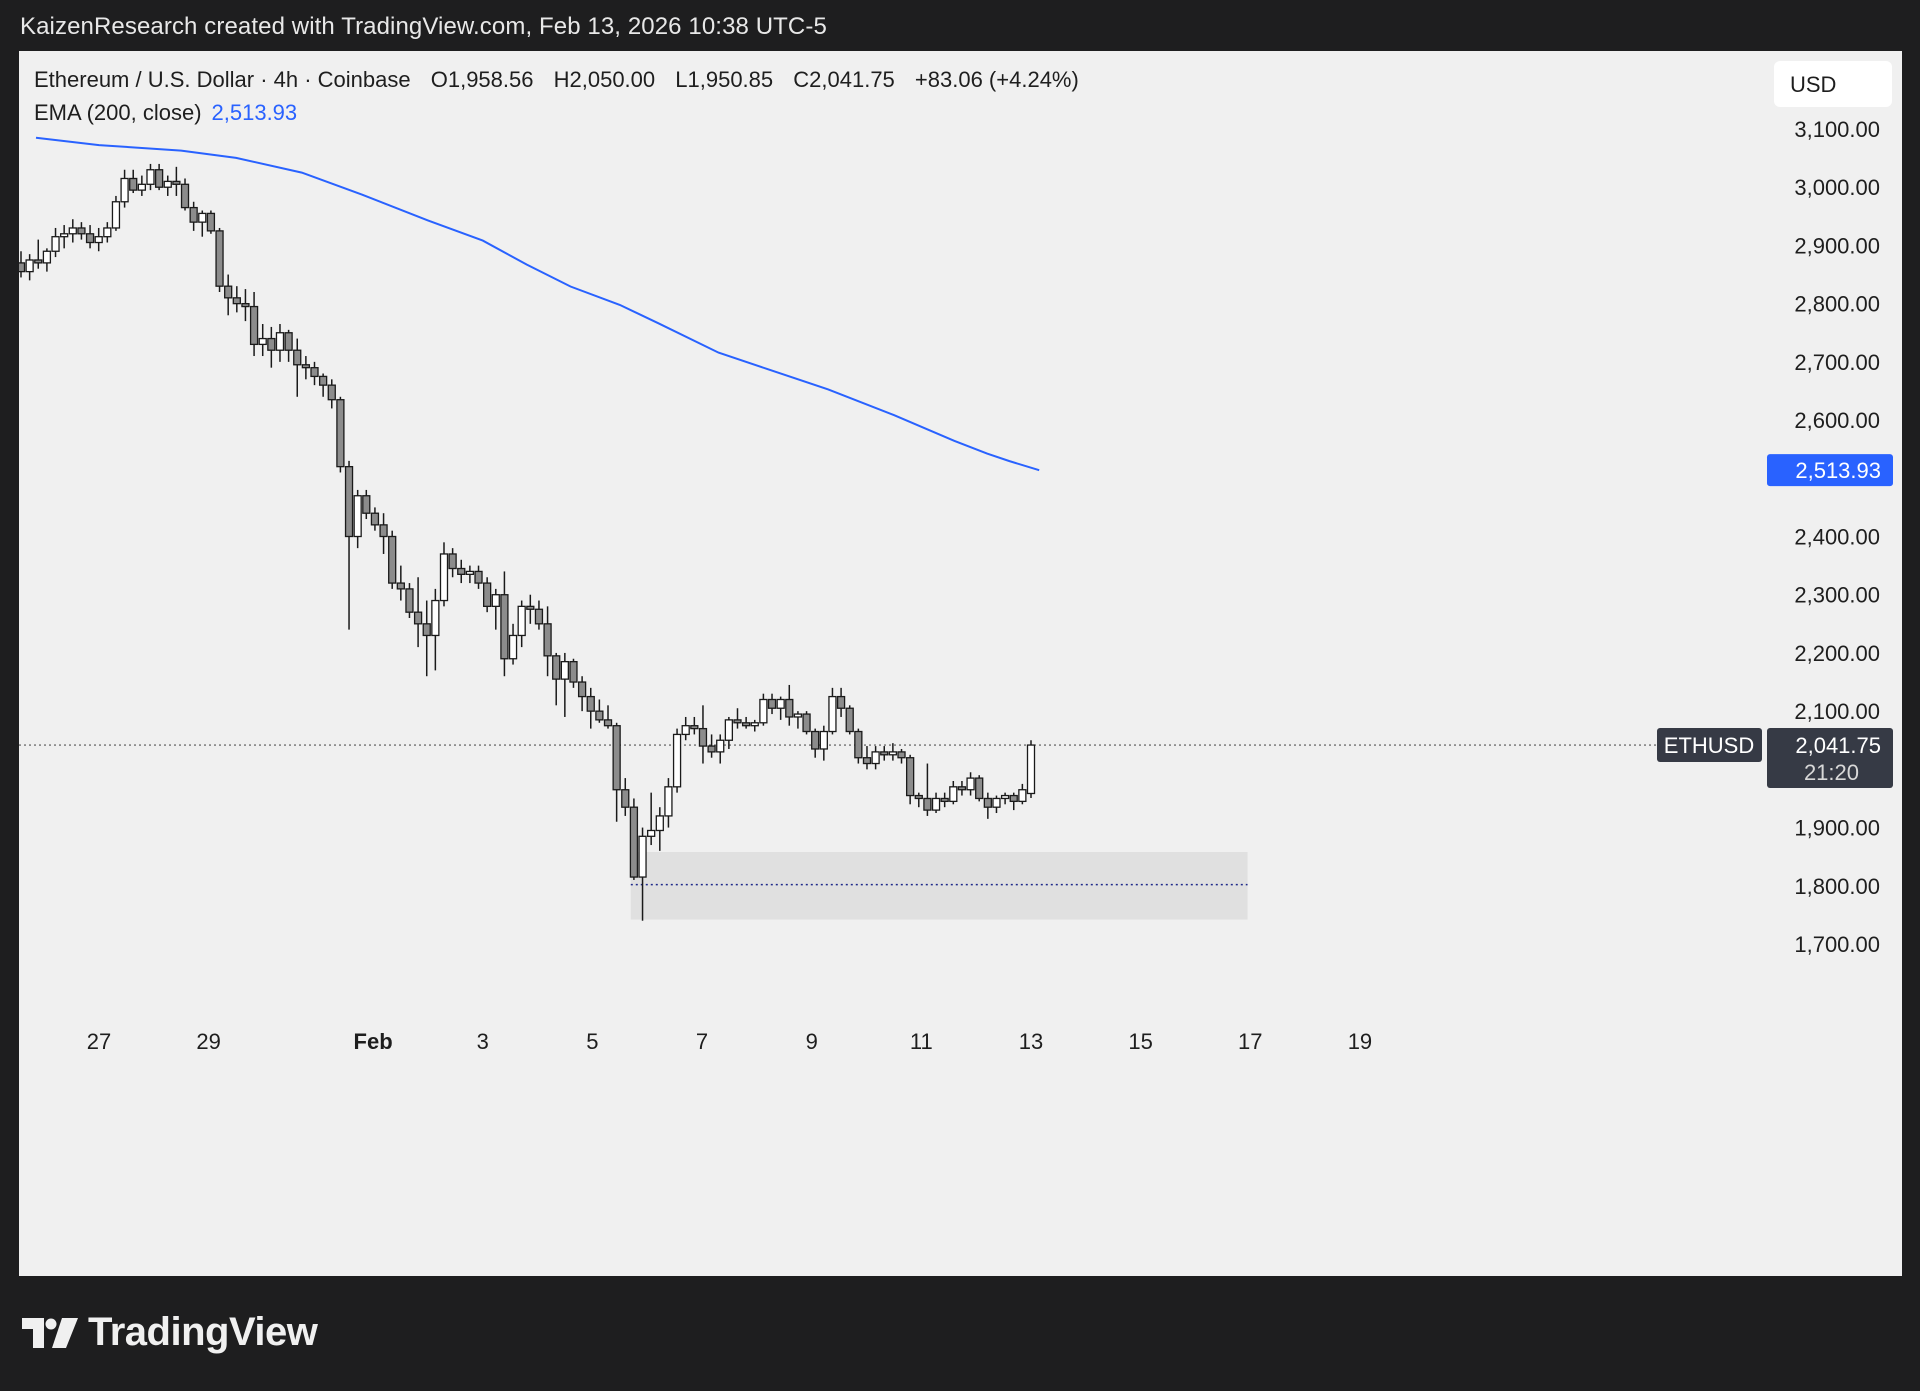 This screenshot has height=1391, width=1920. What do you see at coordinates (1837, 653) in the screenshot?
I see `y-tick-label: 2,200.00` at bounding box center [1837, 653].